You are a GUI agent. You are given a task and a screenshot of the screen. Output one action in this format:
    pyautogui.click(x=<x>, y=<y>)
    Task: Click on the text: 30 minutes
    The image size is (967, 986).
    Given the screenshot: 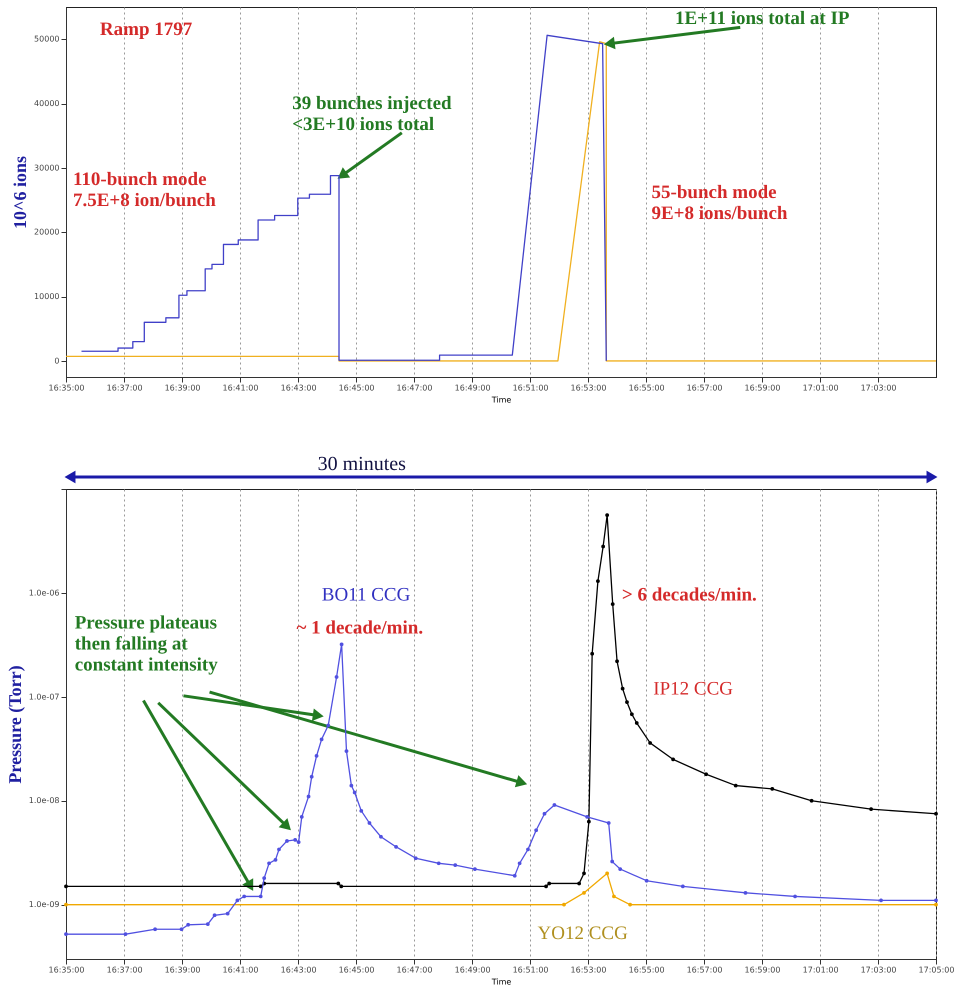 What is the action you would take?
    pyautogui.click(x=362, y=464)
    